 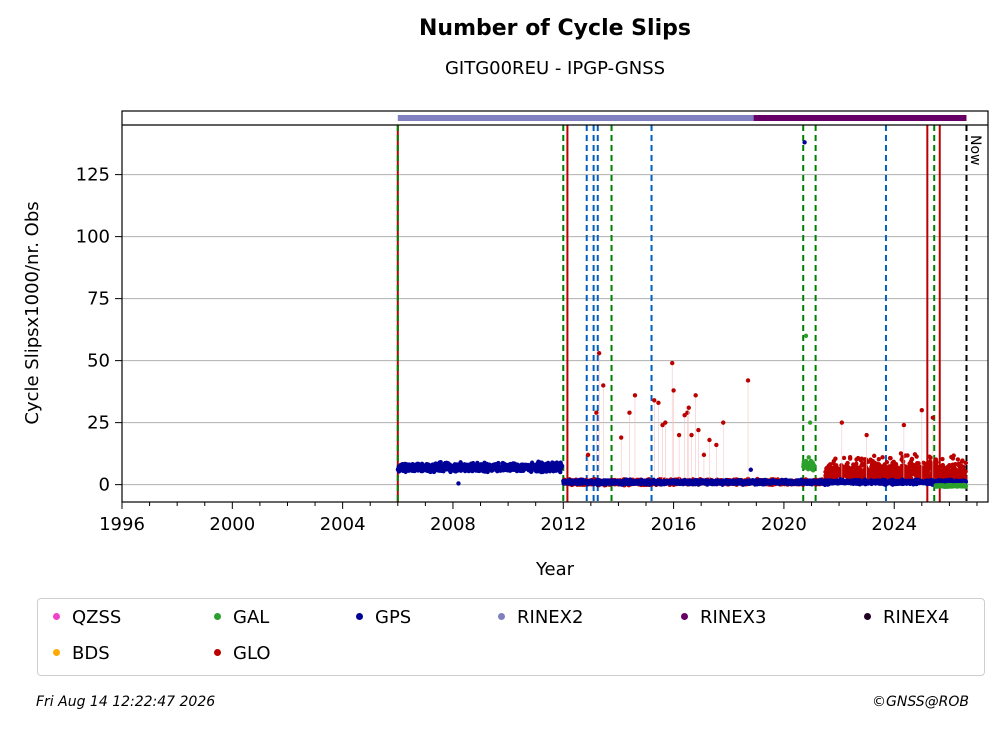 I want to click on legend-label: GPS, so click(x=393, y=617).